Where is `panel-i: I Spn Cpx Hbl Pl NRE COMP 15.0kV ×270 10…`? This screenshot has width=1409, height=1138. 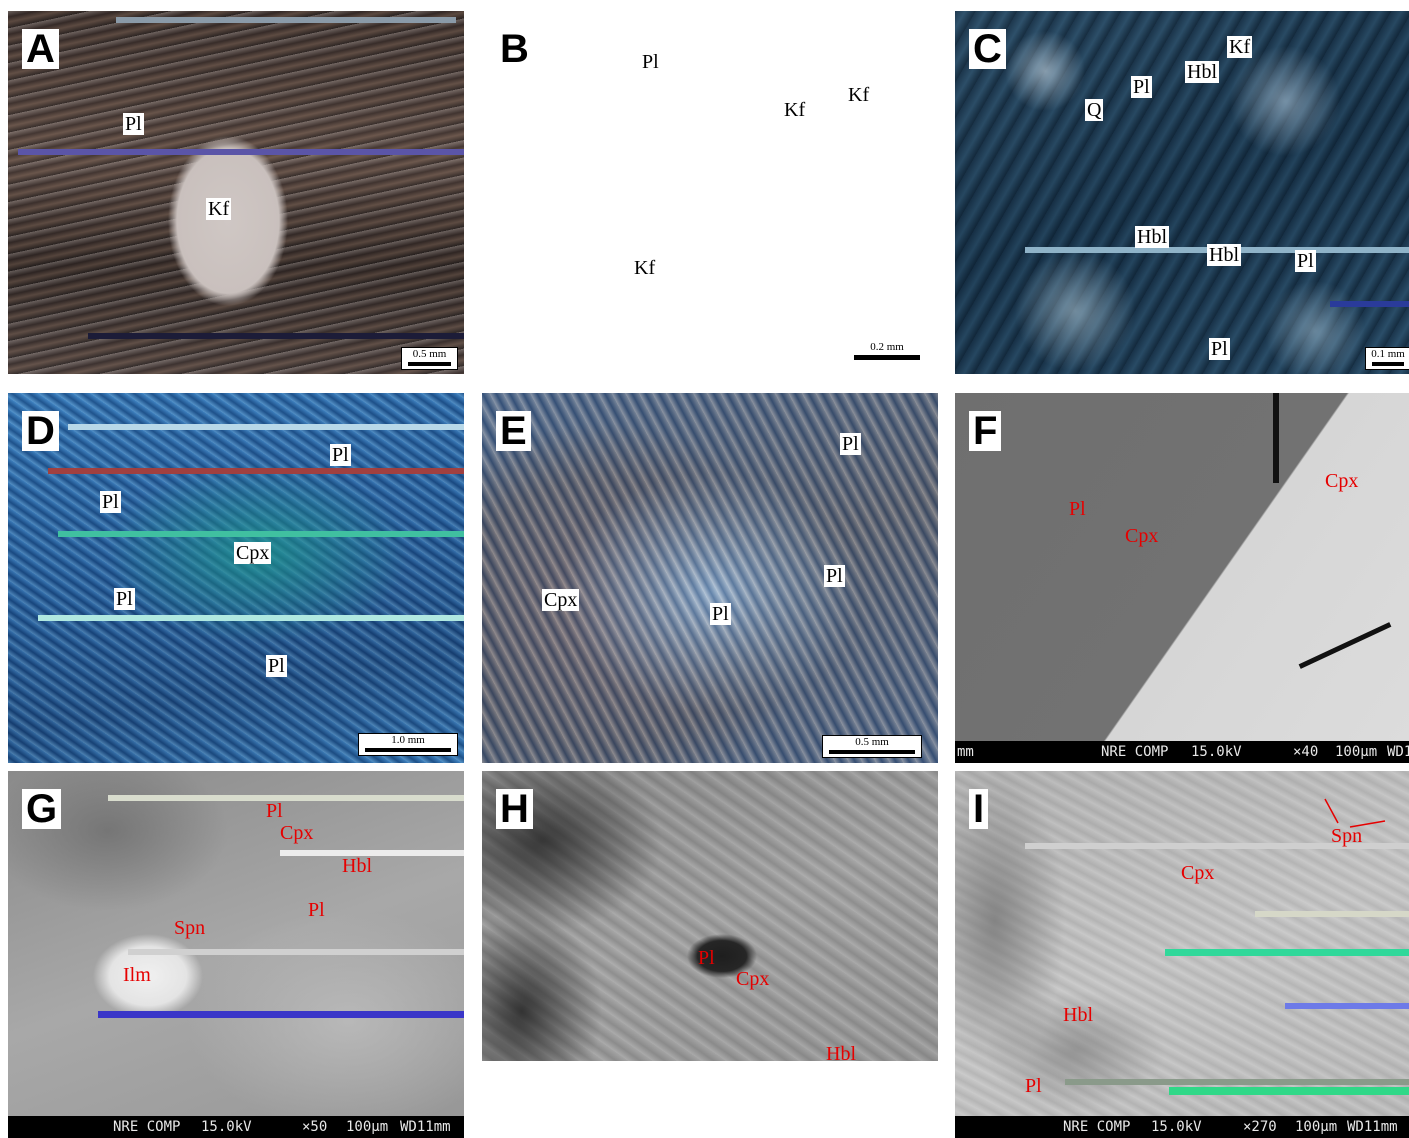
panel-i: I Spn Cpx Hbl Pl NRE COMP 15.0kV ×270 10… is located at coordinates (1182, 954).